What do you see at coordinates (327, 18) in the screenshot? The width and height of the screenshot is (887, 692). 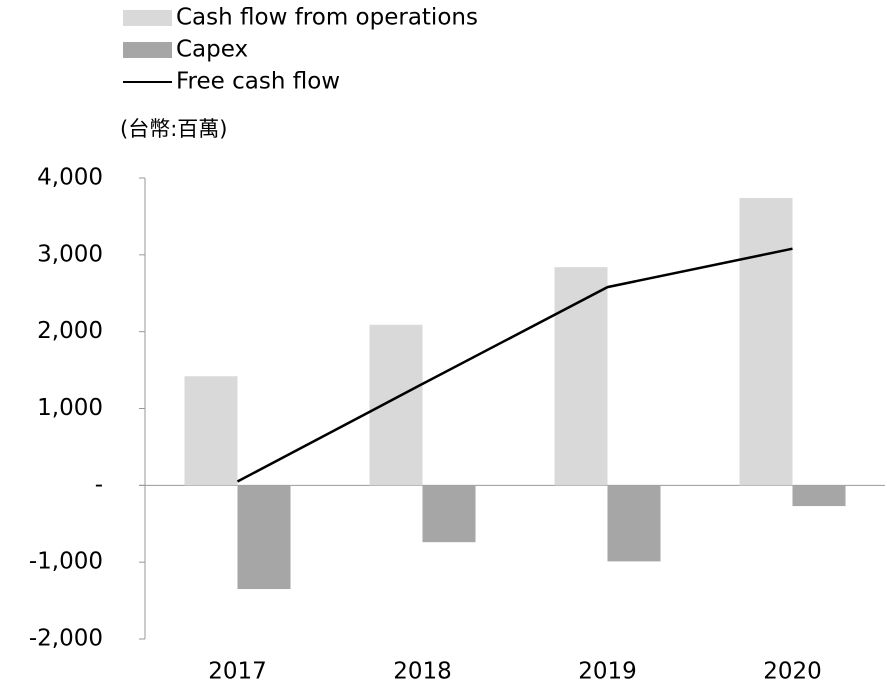 I see `legend-label: Cash flow from operations` at bounding box center [327, 18].